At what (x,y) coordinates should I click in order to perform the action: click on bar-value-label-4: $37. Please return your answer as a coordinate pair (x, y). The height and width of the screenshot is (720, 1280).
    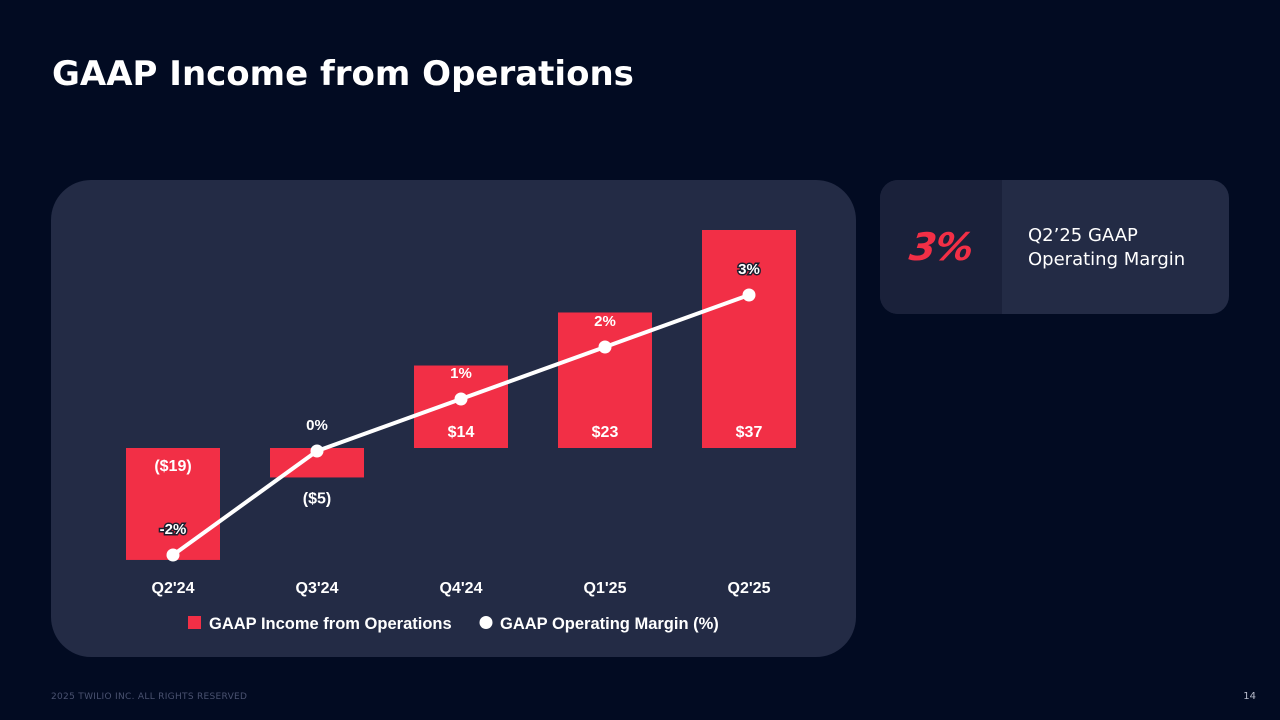
    Looking at the image, I should click on (749, 432).